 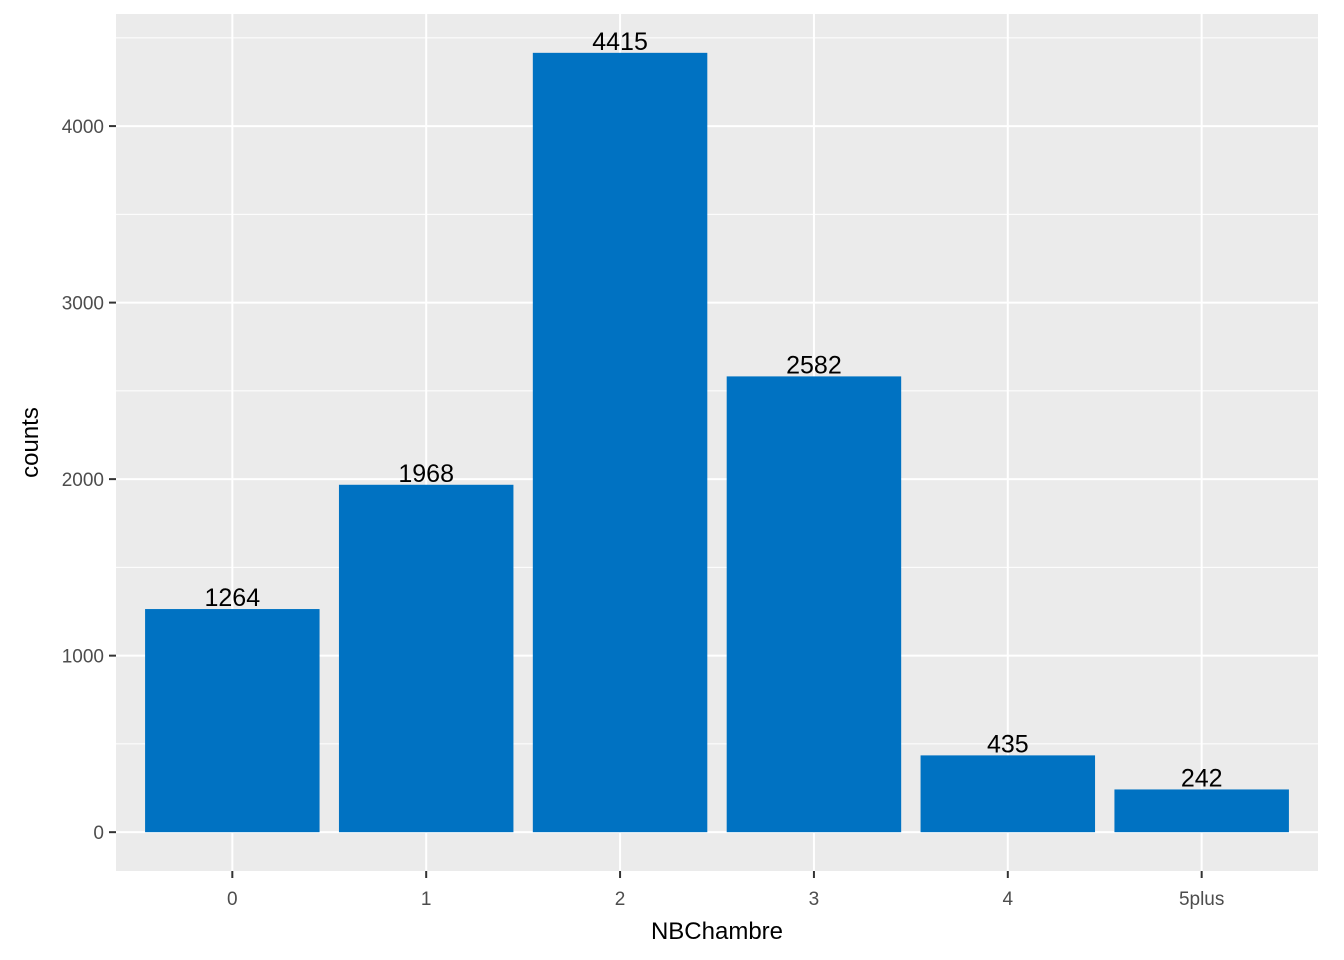 What do you see at coordinates (233, 598) in the screenshot?
I see `bar-value-label: 1264` at bounding box center [233, 598].